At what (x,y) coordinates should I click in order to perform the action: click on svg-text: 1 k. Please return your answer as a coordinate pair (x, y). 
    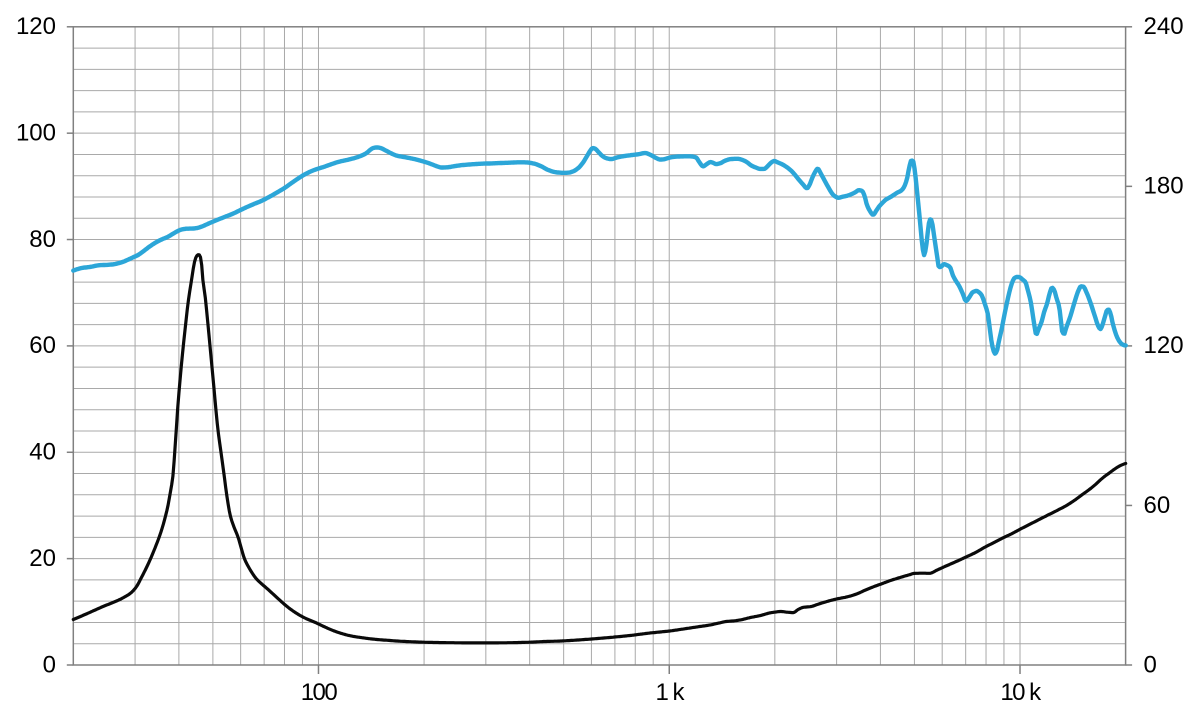
    Looking at the image, I should click on (670, 692).